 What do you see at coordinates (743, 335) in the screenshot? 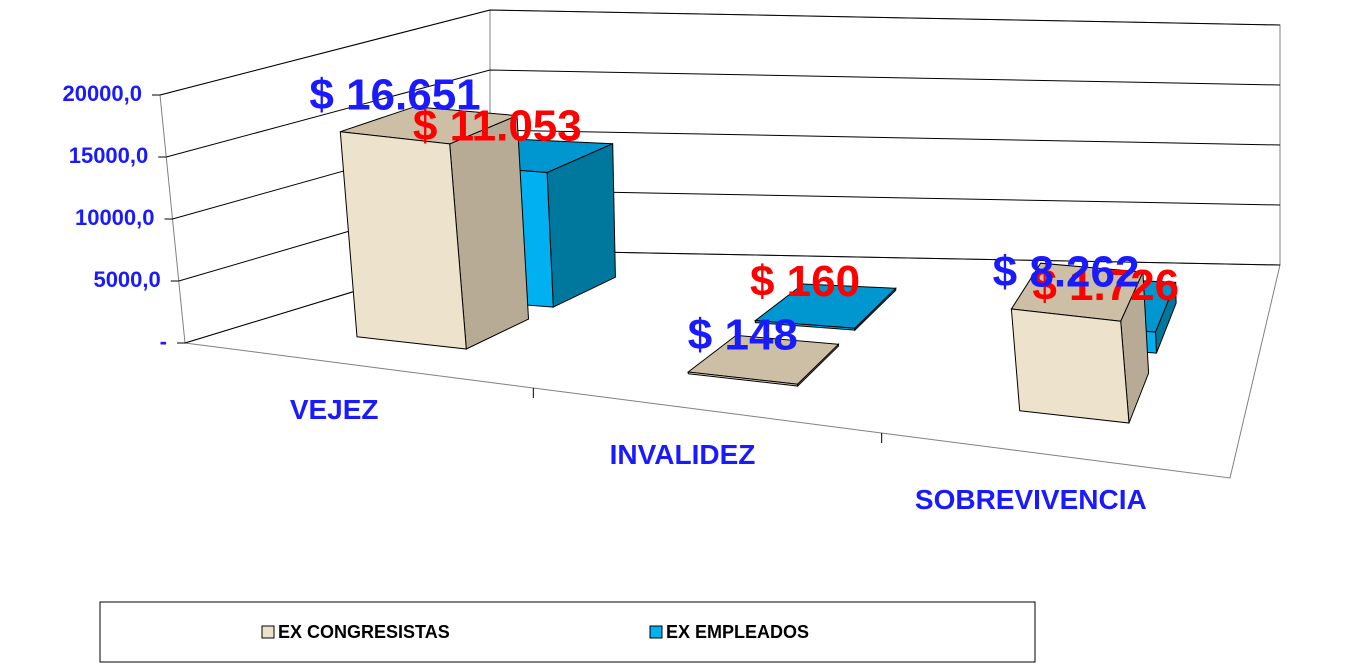
I see `value-label: $ 148` at bounding box center [743, 335].